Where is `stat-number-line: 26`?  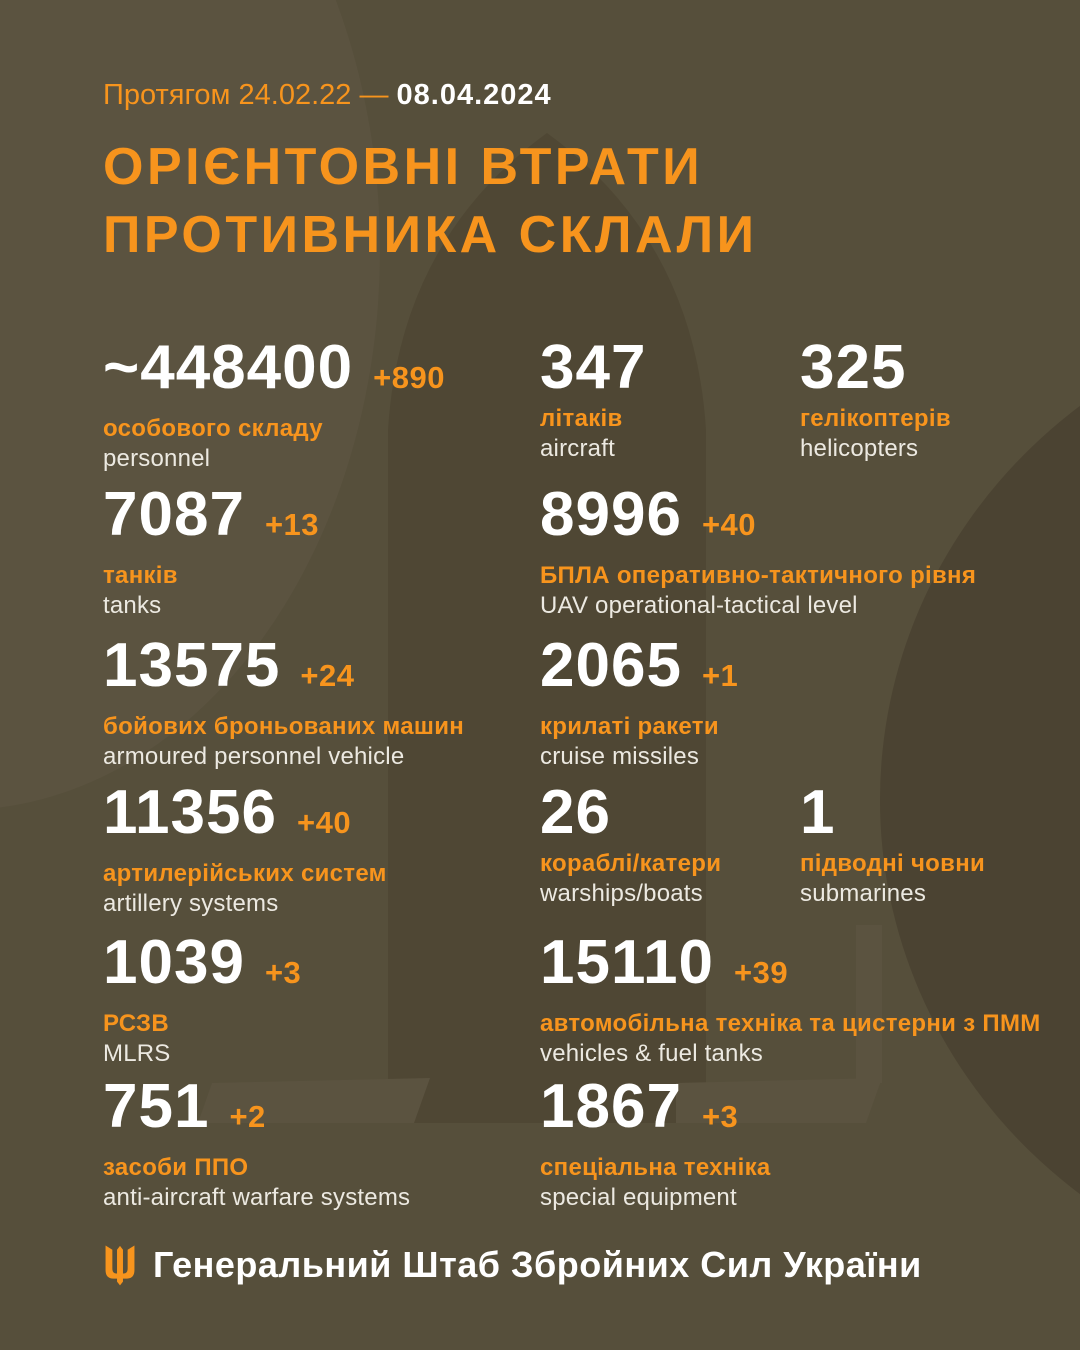
stat-number-line: 26 is located at coordinates (630, 813).